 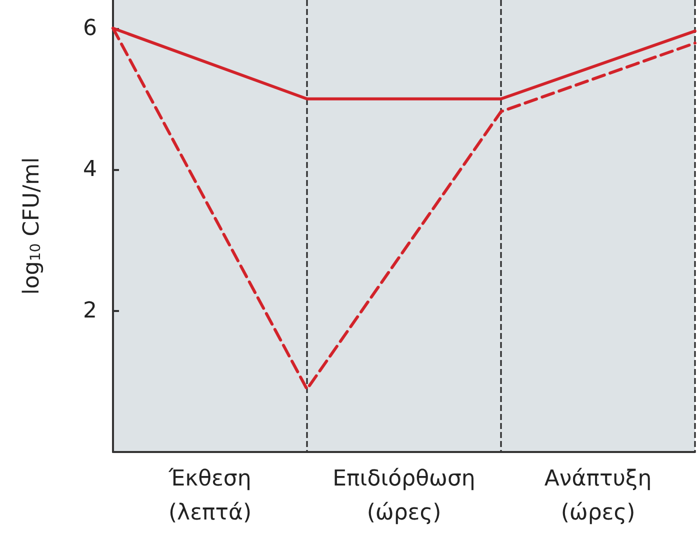 I want to click on x-tick-label: Έκθεση (λεπτά), so click(x=210, y=496).